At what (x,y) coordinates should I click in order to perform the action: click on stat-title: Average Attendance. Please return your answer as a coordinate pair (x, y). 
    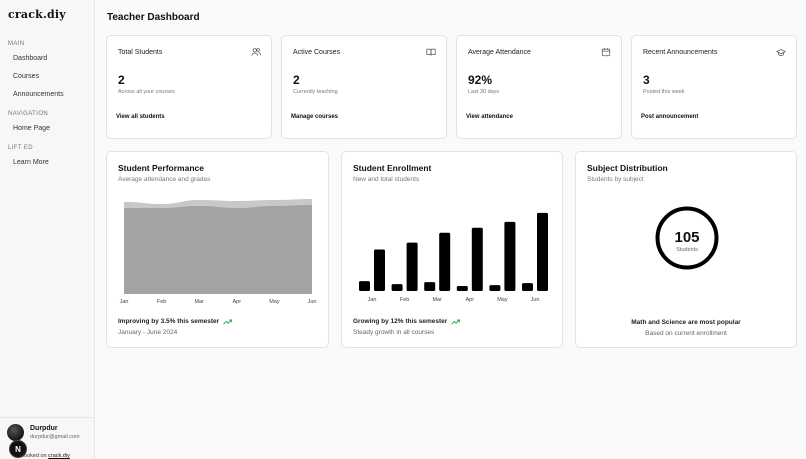
    Looking at the image, I should click on (499, 52).